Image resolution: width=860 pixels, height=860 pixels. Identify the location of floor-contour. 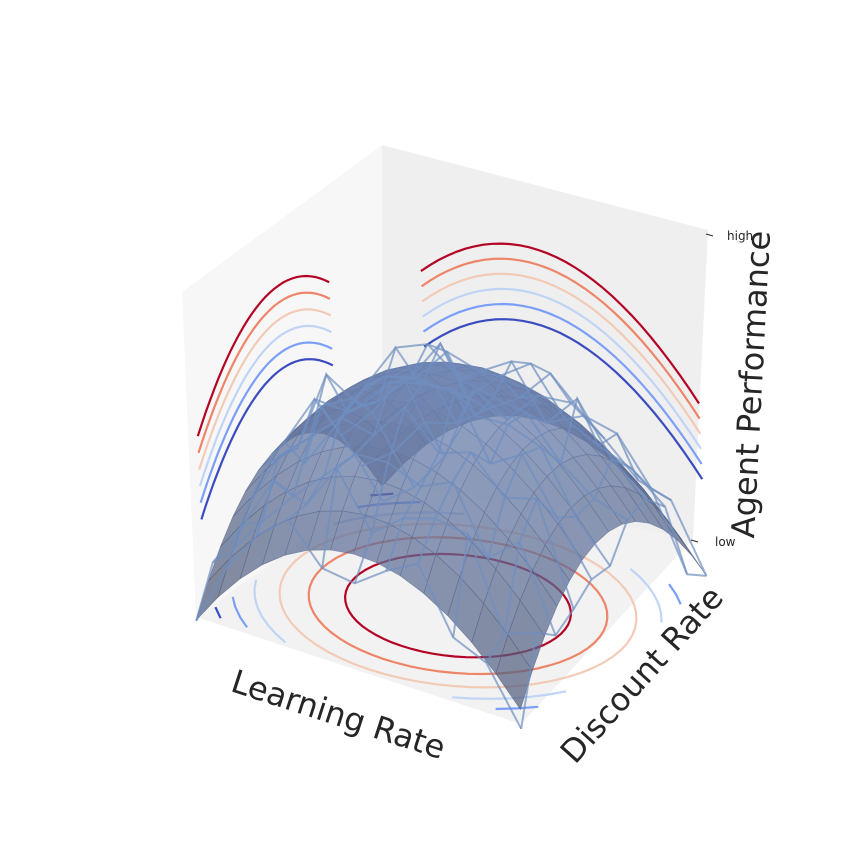
(458, 605).